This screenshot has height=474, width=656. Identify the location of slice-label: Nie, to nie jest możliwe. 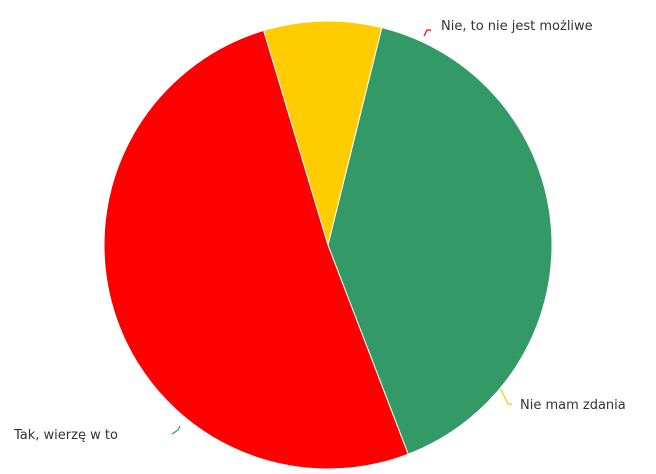
(517, 26).